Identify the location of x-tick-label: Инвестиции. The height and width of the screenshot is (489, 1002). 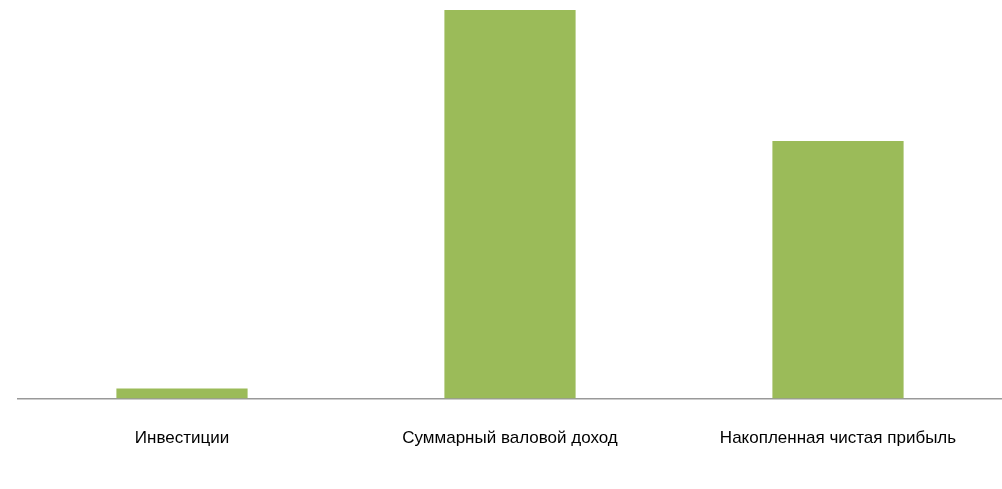
(182, 438).